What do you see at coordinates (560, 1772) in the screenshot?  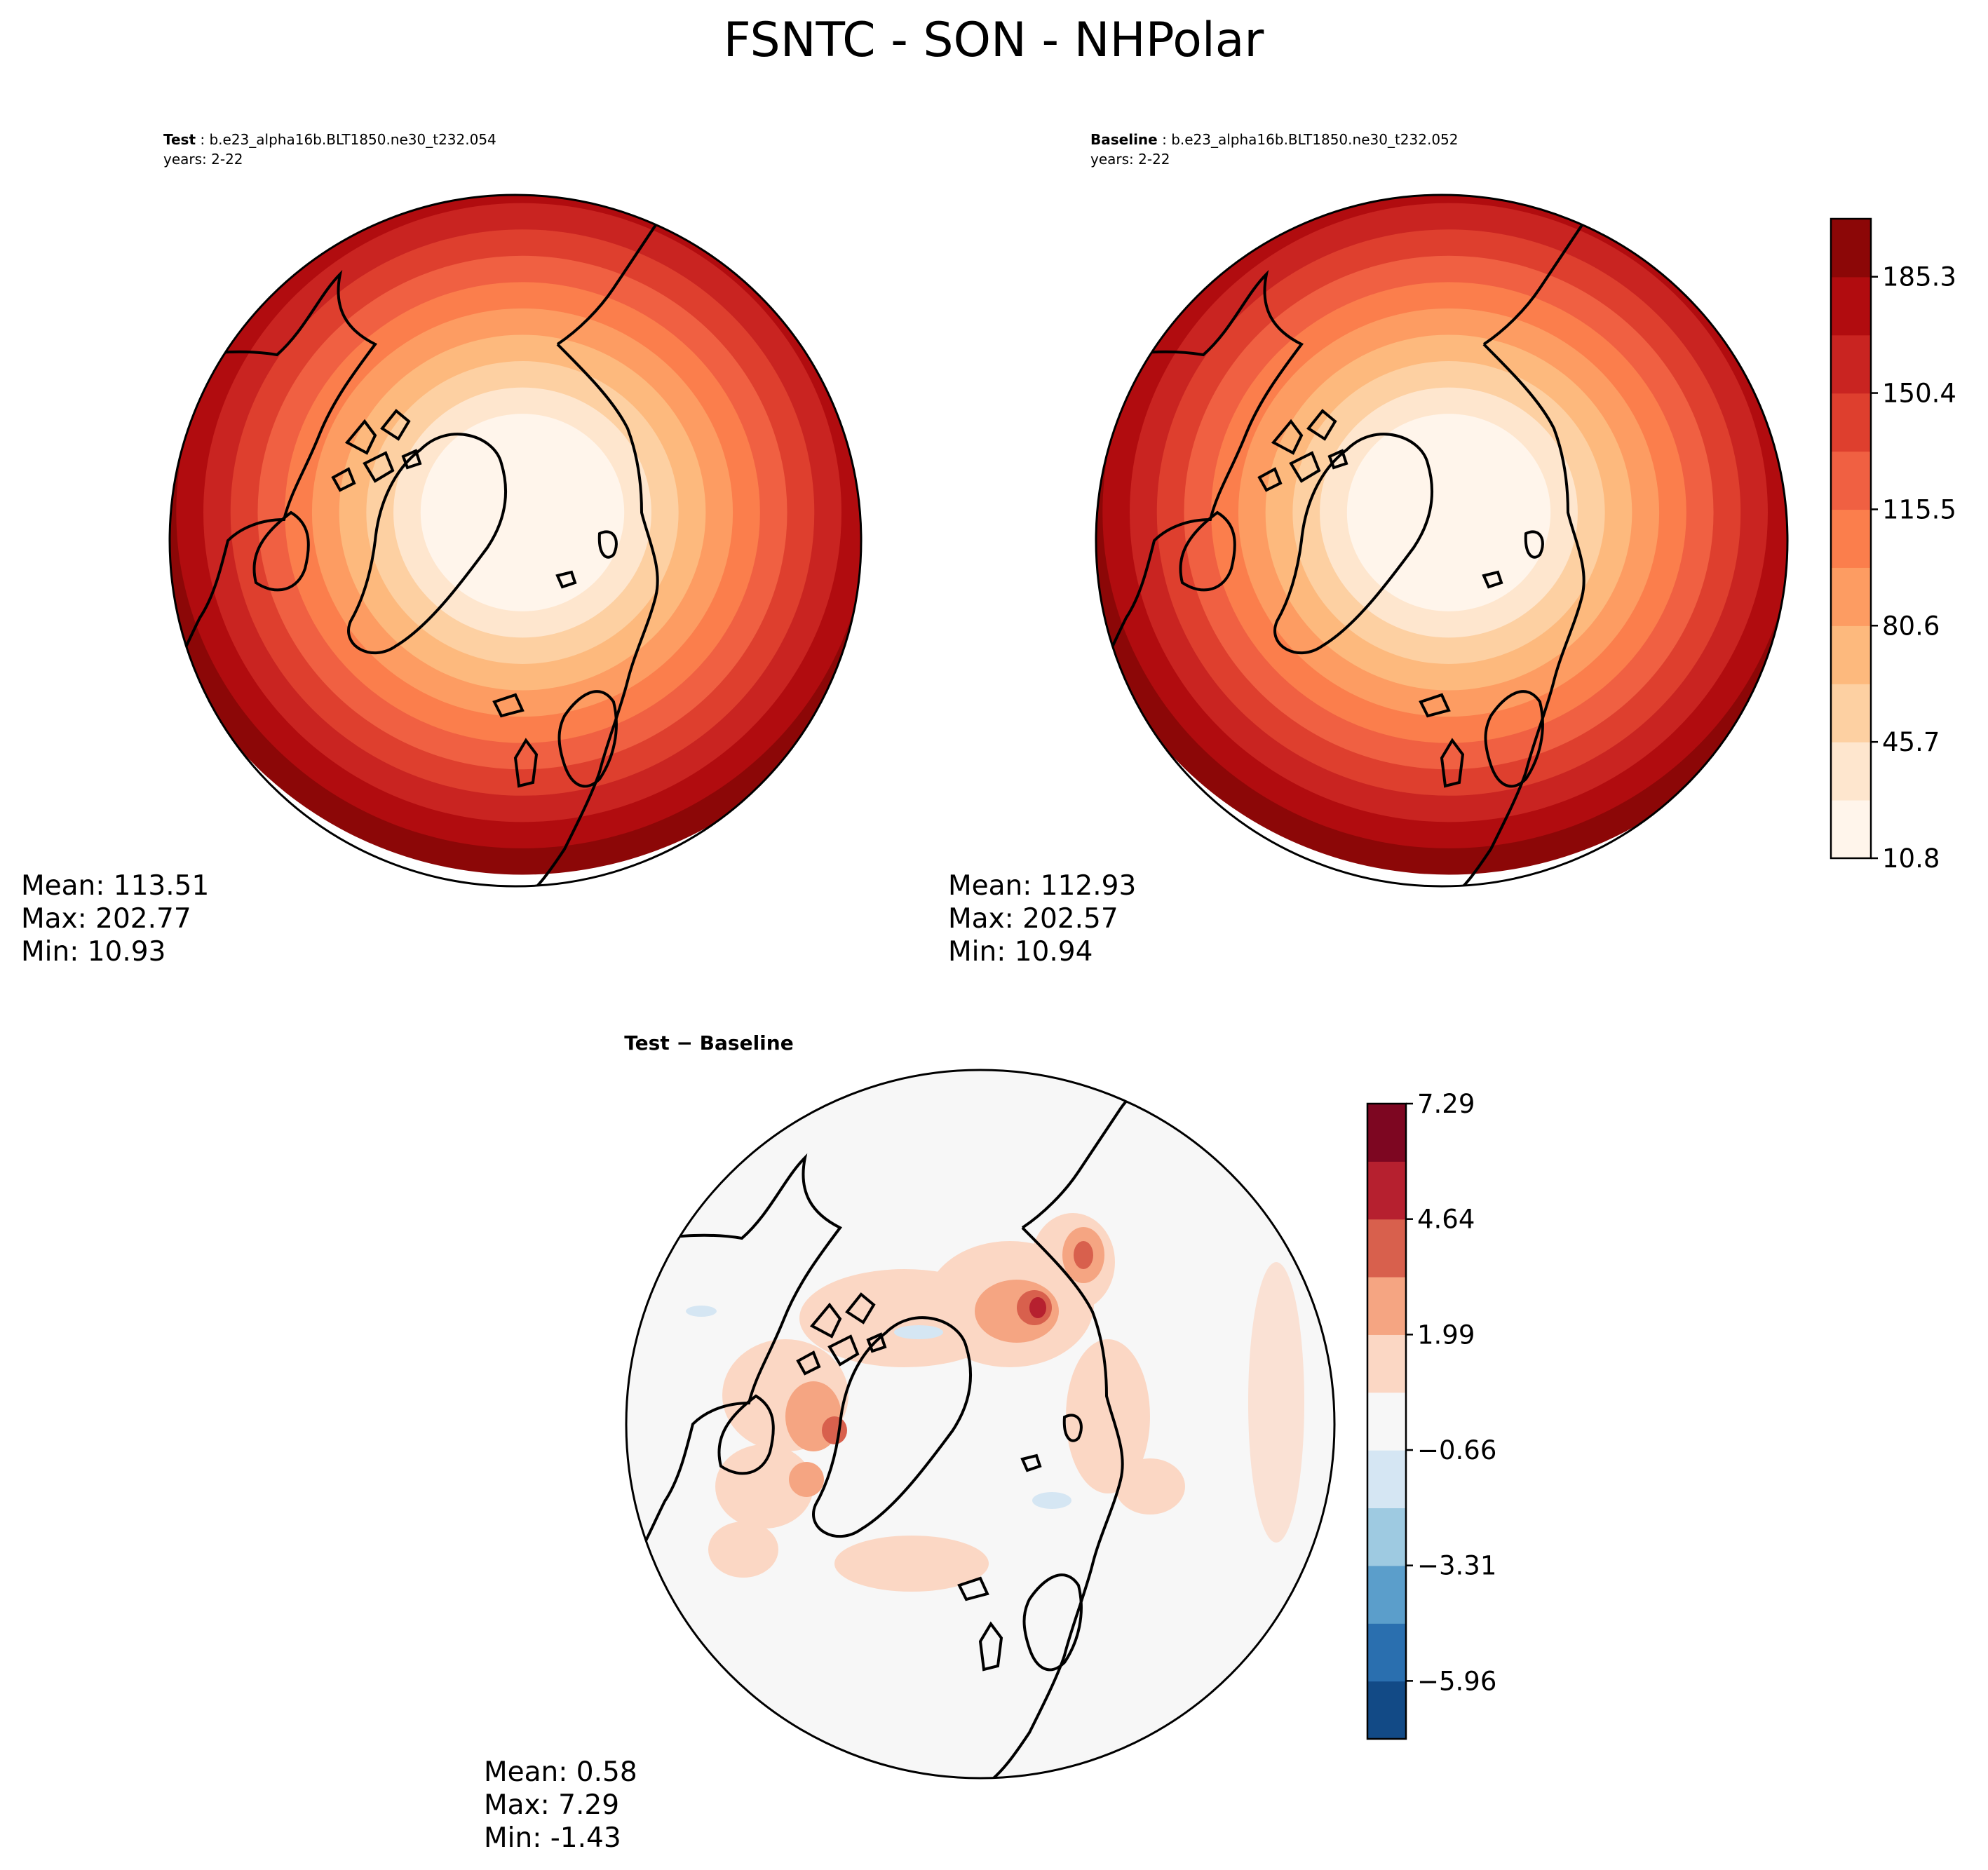 I see `difference-mean: Mean: 0.58` at bounding box center [560, 1772].